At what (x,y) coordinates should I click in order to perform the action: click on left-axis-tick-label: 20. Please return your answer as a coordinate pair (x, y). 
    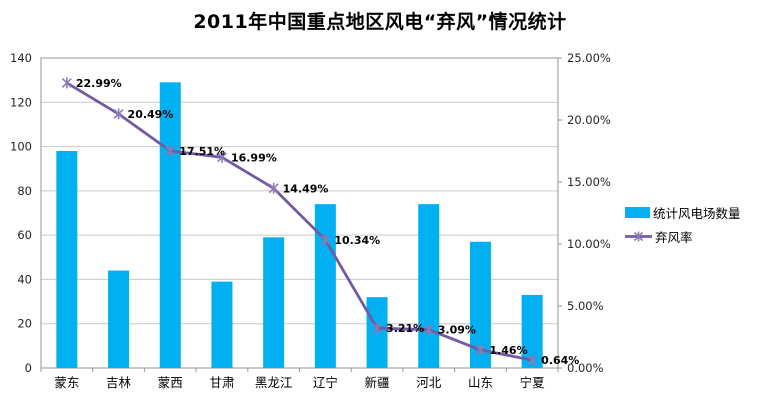
    Looking at the image, I should click on (24, 324).